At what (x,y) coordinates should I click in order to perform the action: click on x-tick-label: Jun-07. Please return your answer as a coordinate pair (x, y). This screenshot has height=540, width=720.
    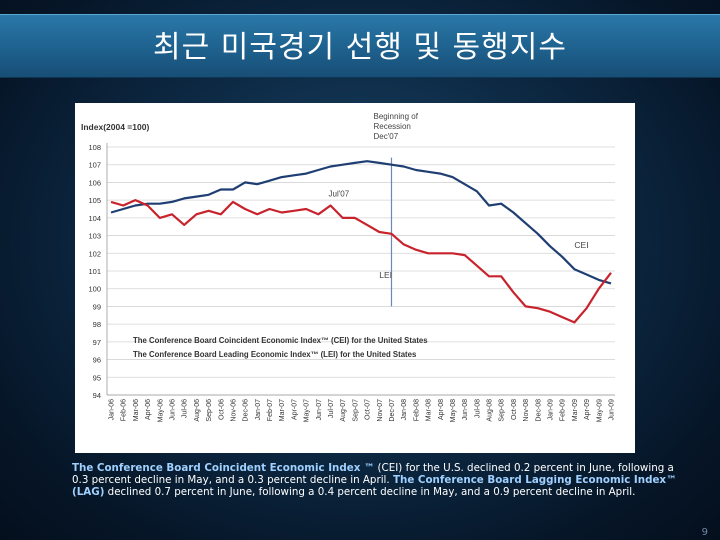
    Looking at the image, I should click on (319, 410).